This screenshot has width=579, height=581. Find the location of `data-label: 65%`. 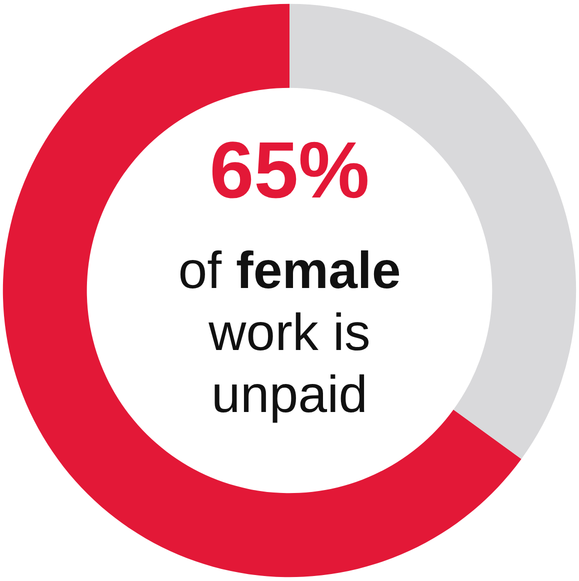

data-label: 65% is located at coordinates (289, 170).